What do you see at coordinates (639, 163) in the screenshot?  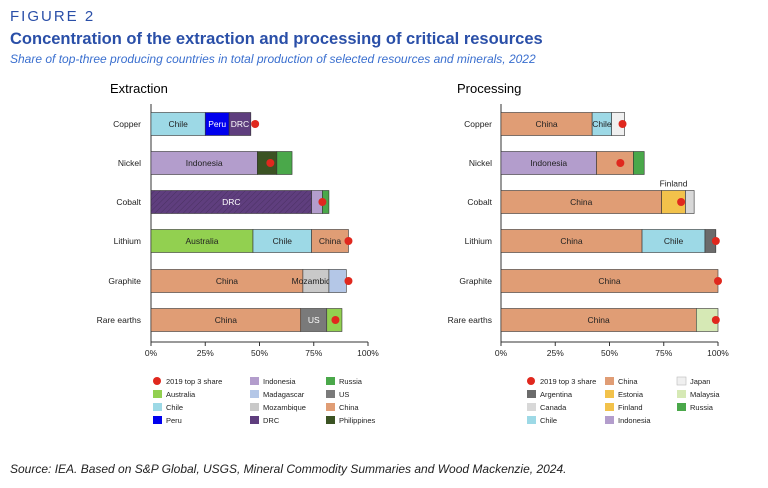 I see `chart-processing-nickel-bar-russia` at bounding box center [639, 163].